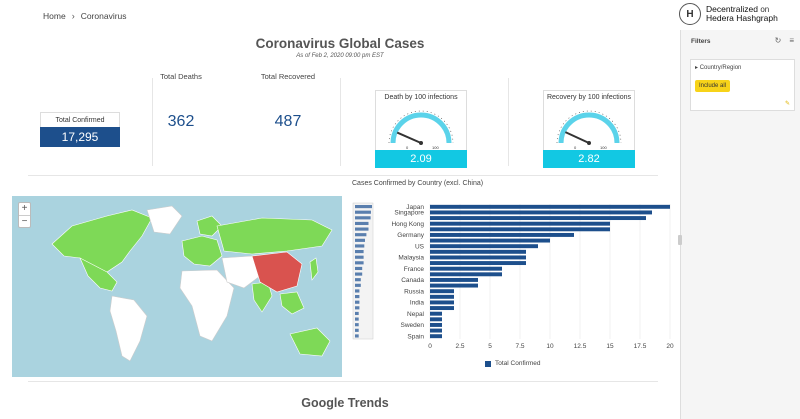 The image size is (800, 419). Describe the element at coordinates (436, 330) in the screenshot. I see `bar-finland` at that location.